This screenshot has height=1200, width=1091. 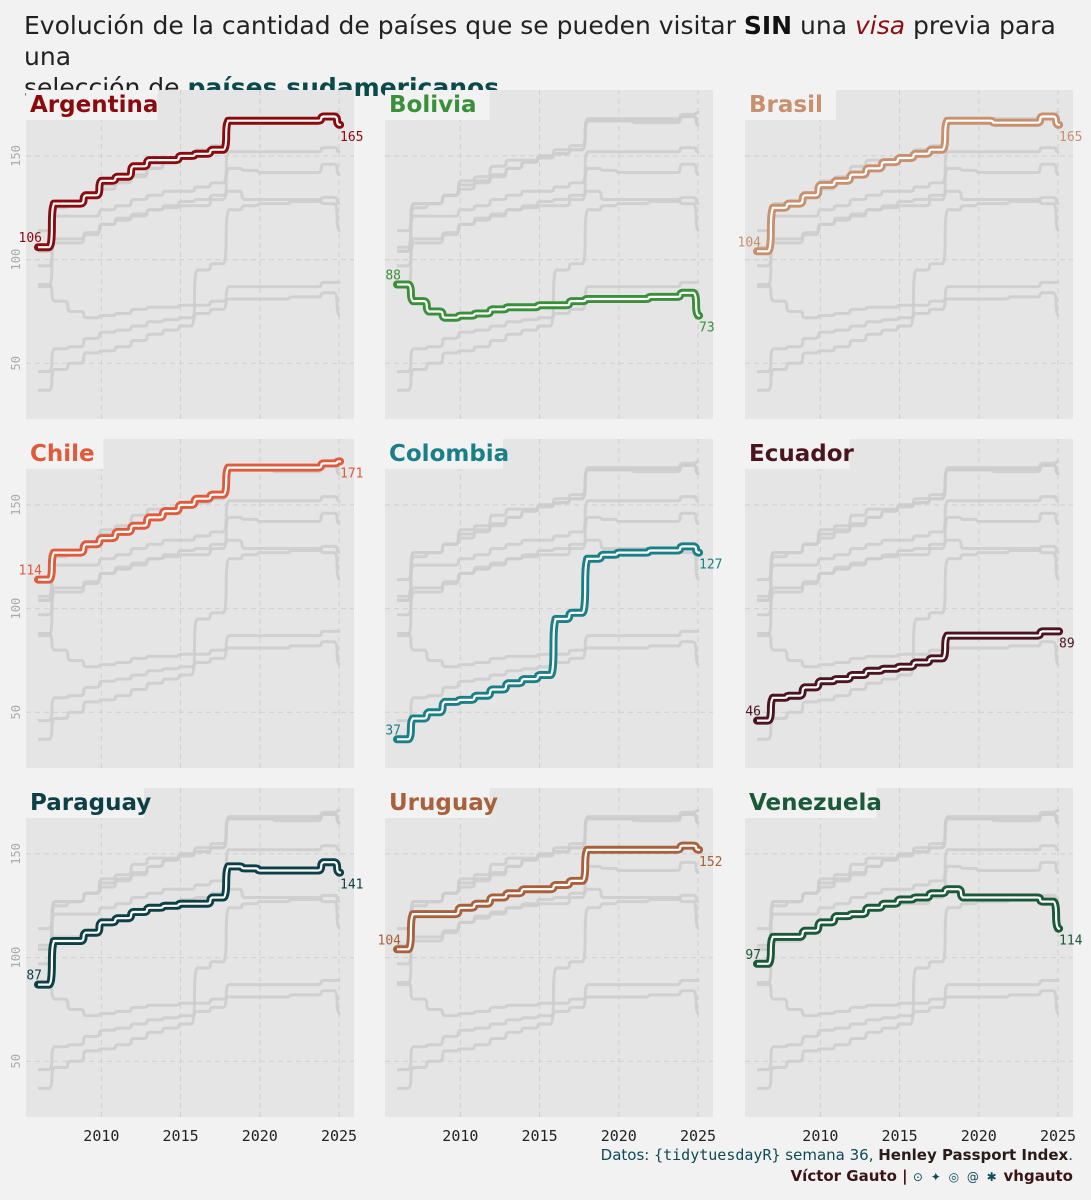 I want to click on title-text-3: previa para una, so click(x=540, y=41).